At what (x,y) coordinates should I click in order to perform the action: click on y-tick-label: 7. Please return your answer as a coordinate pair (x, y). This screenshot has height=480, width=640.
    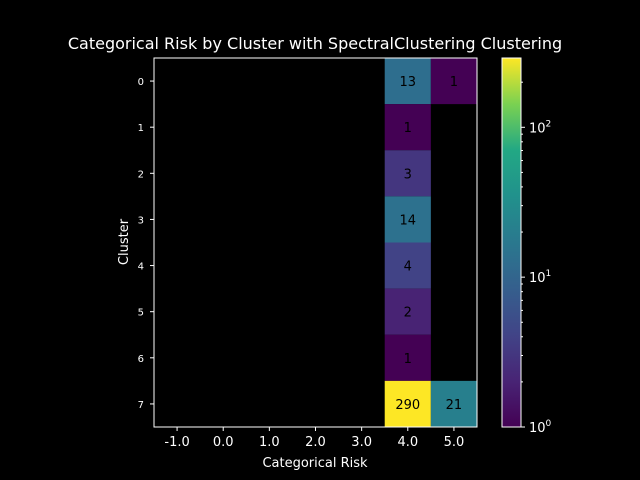
    Looking at the image, I should click on (141, 405).